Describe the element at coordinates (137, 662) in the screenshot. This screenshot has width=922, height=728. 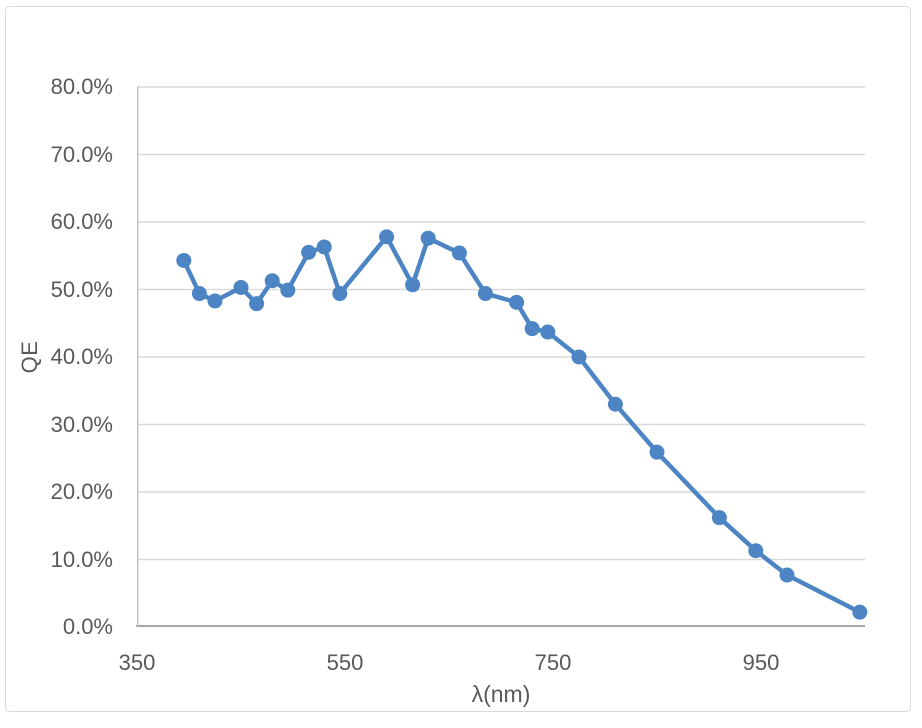
I see `x-tick-label: 350` at that location.